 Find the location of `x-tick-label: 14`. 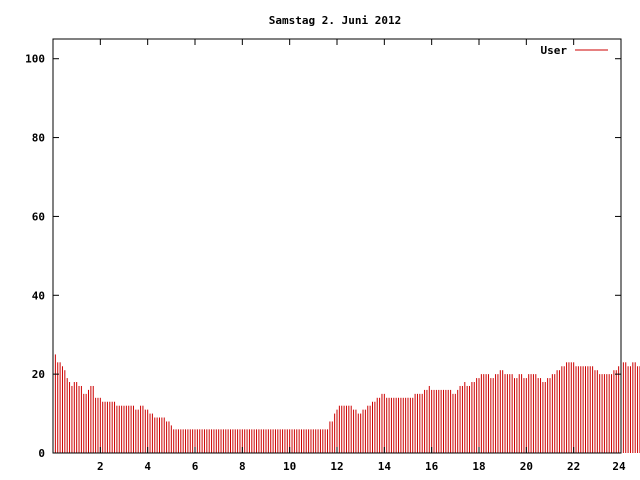

x-tick-label: 14 is located at coordinates (385, 466).